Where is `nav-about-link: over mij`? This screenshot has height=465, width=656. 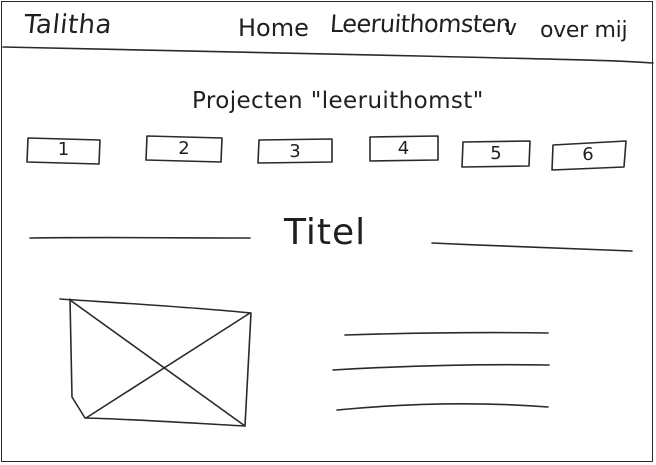 nav-about-link: over mij is located at coordinates (584, 30).